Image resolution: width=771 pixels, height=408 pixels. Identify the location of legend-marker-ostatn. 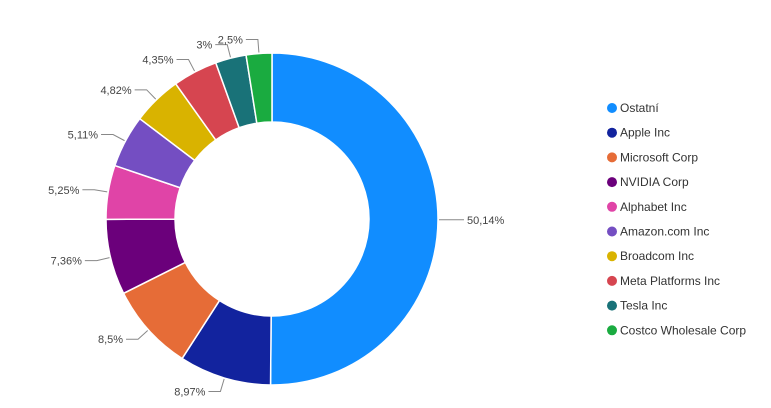
(612, 108).